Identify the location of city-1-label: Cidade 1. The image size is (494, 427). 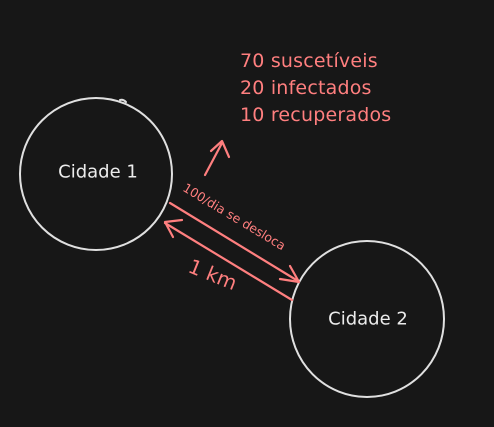
(98, 172).